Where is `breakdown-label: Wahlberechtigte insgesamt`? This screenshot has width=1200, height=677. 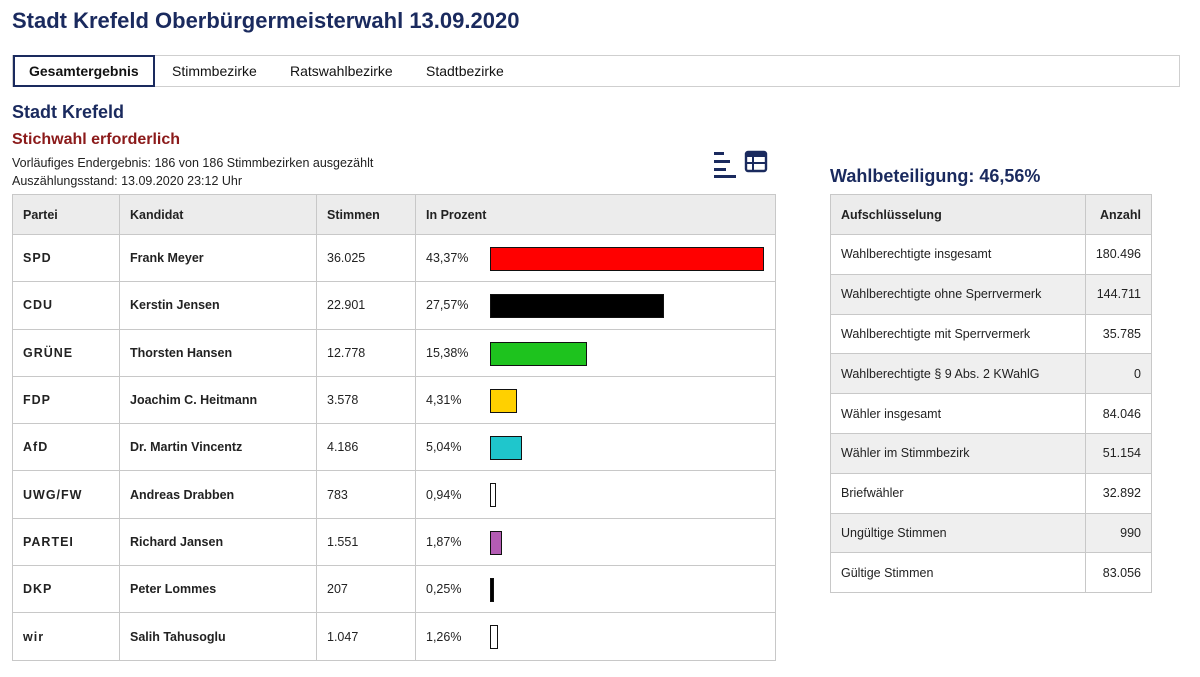 breakdown-label: Wahlberechtigte insgesamt is located at coordinates (958, 254).